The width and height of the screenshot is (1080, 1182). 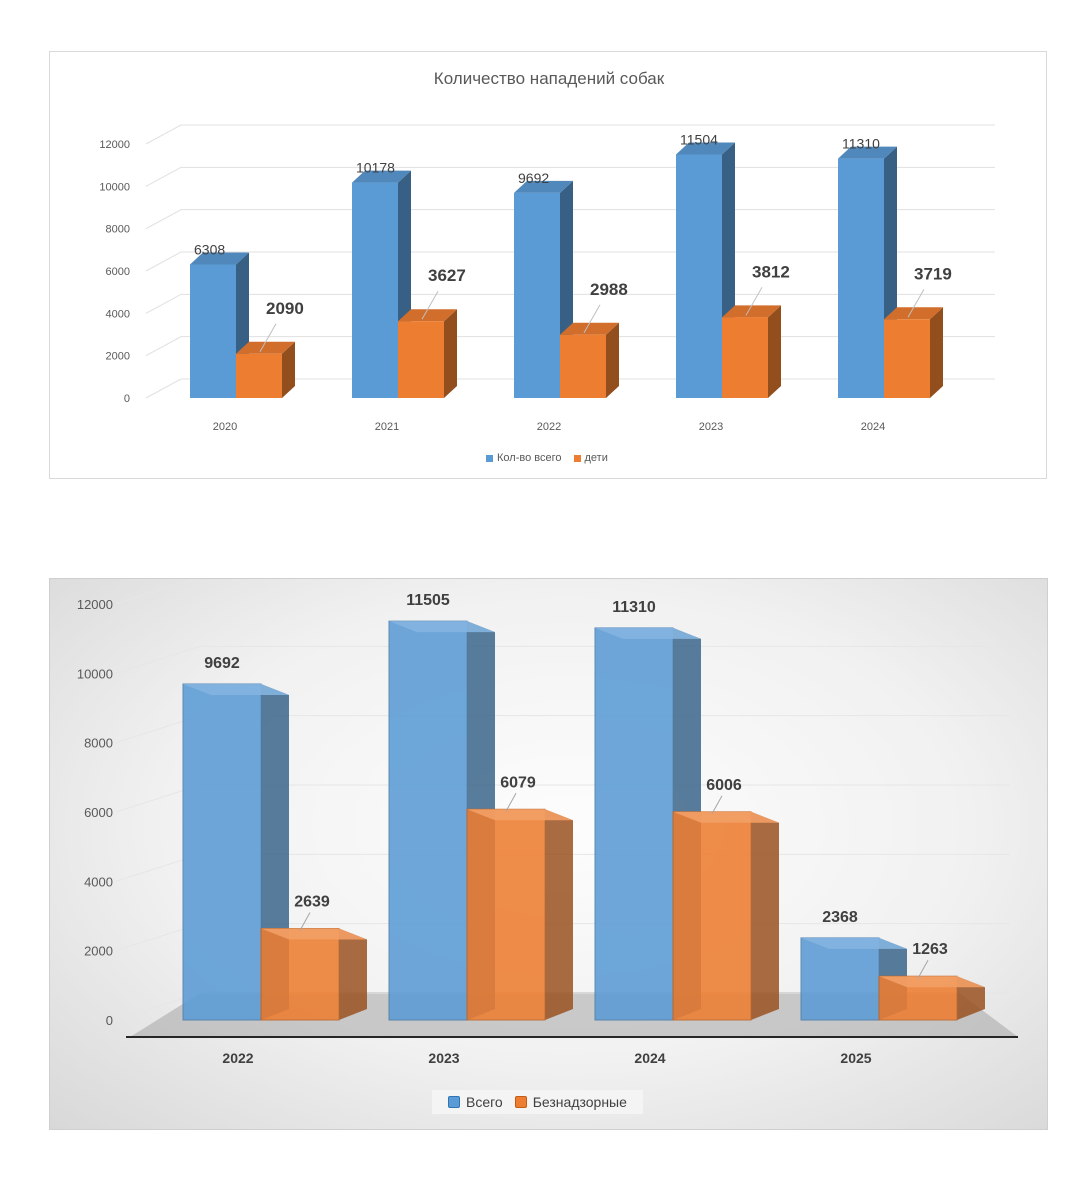 I want to click on chart-1-legend: Кол-во всего дети, so click(x=547, y=458).